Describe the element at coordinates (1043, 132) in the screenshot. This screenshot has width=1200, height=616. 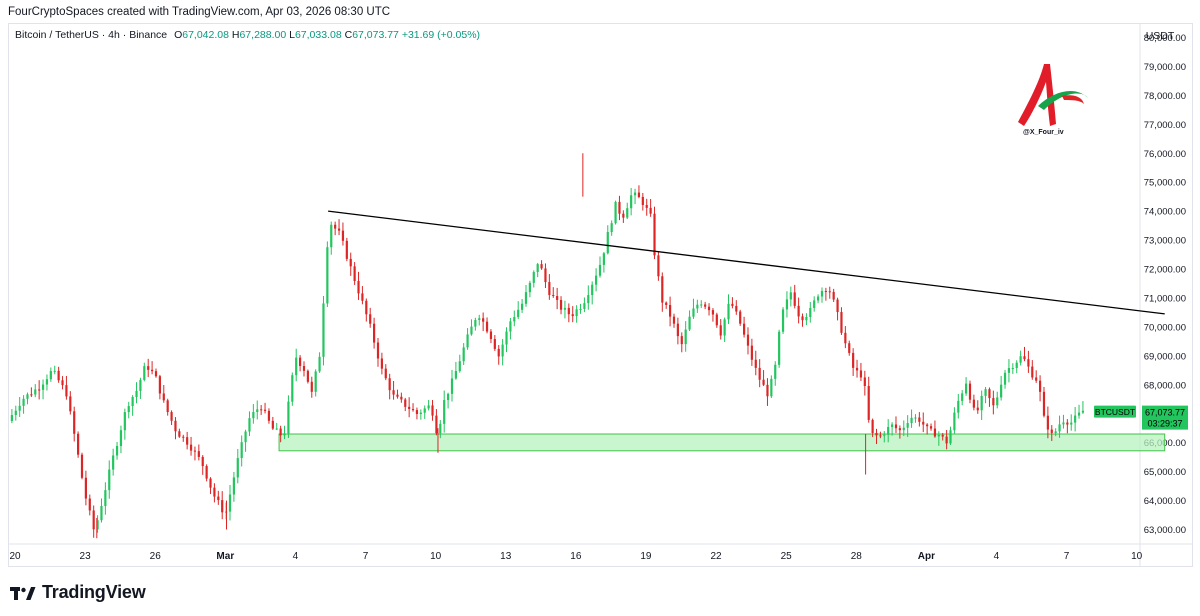
I see `watermark-handle: @X_Four_iv` at that location.